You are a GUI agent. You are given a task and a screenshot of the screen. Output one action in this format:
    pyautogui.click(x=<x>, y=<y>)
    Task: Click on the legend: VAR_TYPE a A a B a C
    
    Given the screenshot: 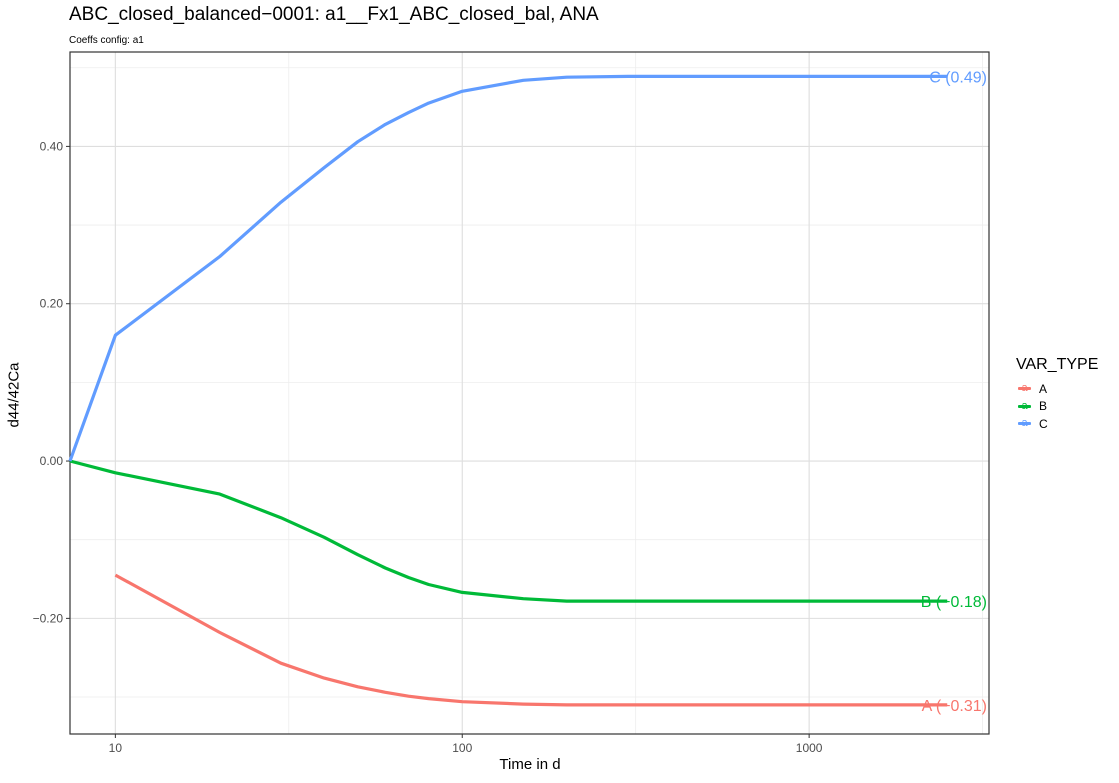 What is the action you would take?
    pyautogui.click(x=1057, y=394)
    